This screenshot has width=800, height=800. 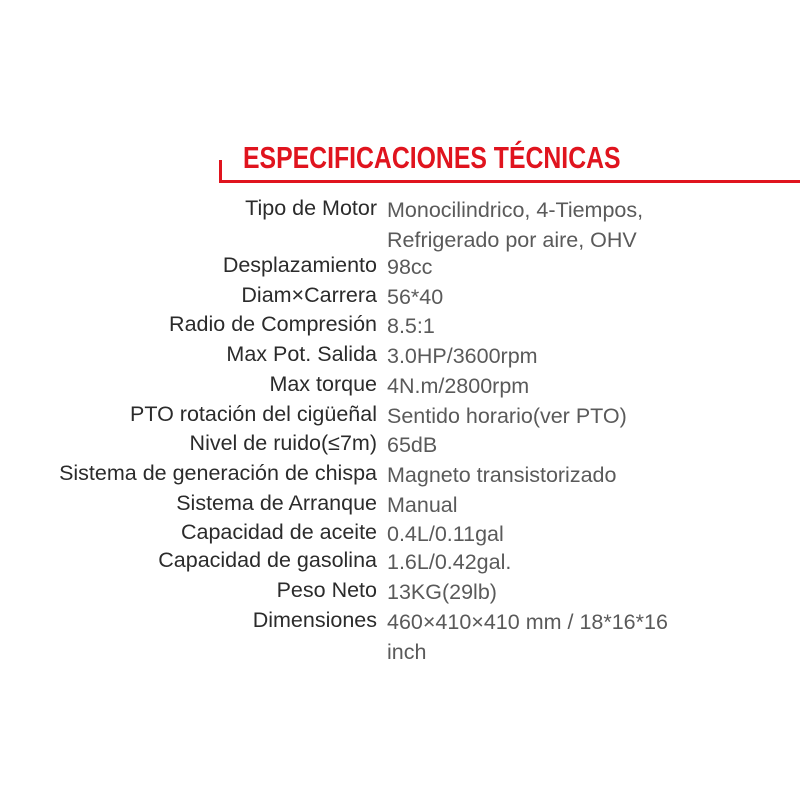 I want to click on spec-value-continued: Refrigerado por aire, OHV, so click(x=512, y=240).